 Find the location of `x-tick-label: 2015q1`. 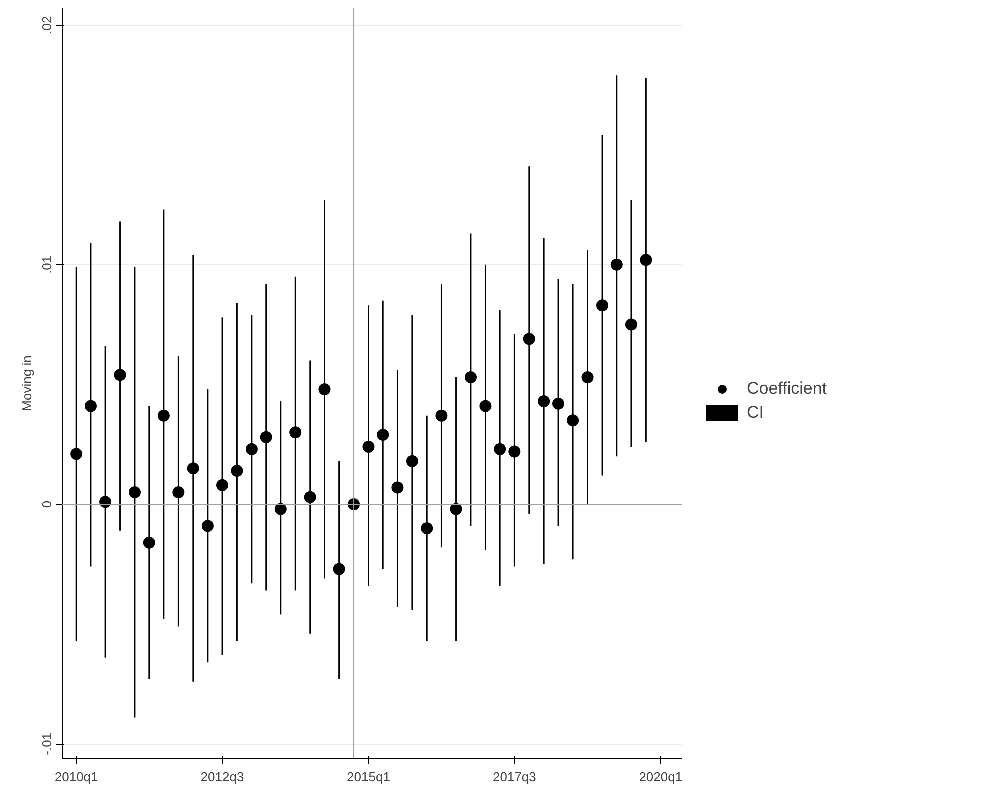

x-tick-label: 2015q1 is located at coordinates (368, 777).